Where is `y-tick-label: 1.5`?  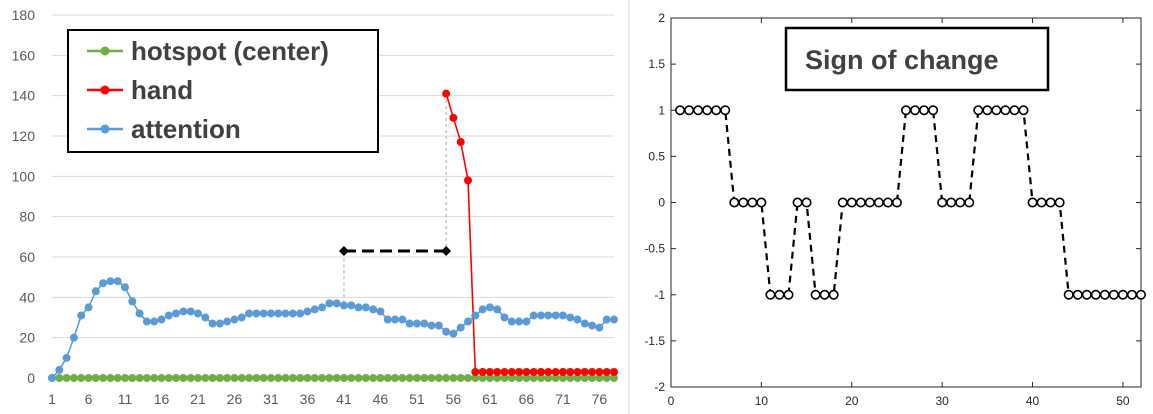 y-tick-label: 1.5 is located at coordinates (656, 64).